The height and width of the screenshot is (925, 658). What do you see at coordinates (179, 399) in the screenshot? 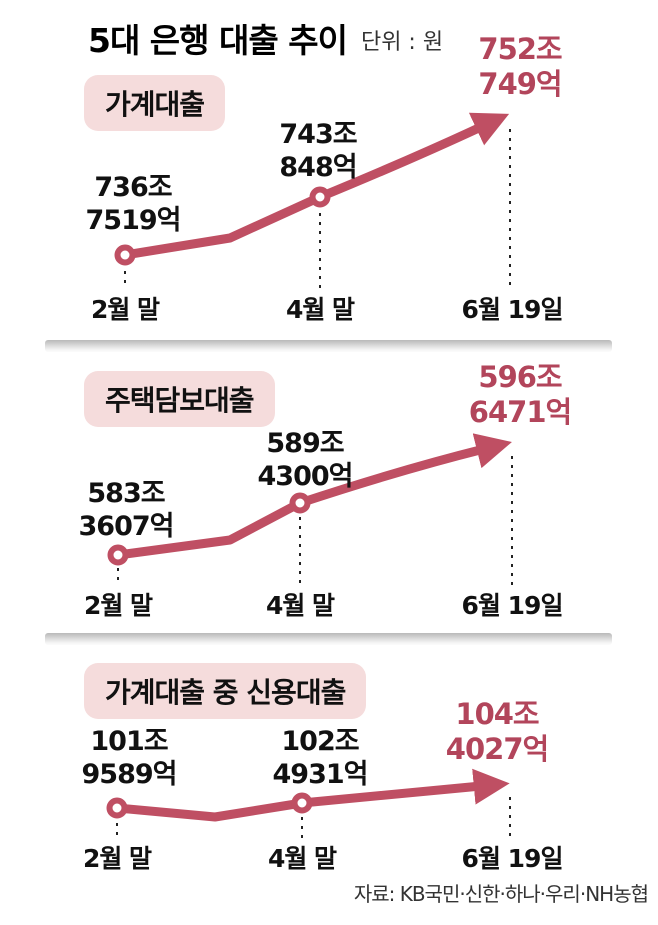
I see `chart-title-badge: 주택담보대출` at bounding box center [179, 399].